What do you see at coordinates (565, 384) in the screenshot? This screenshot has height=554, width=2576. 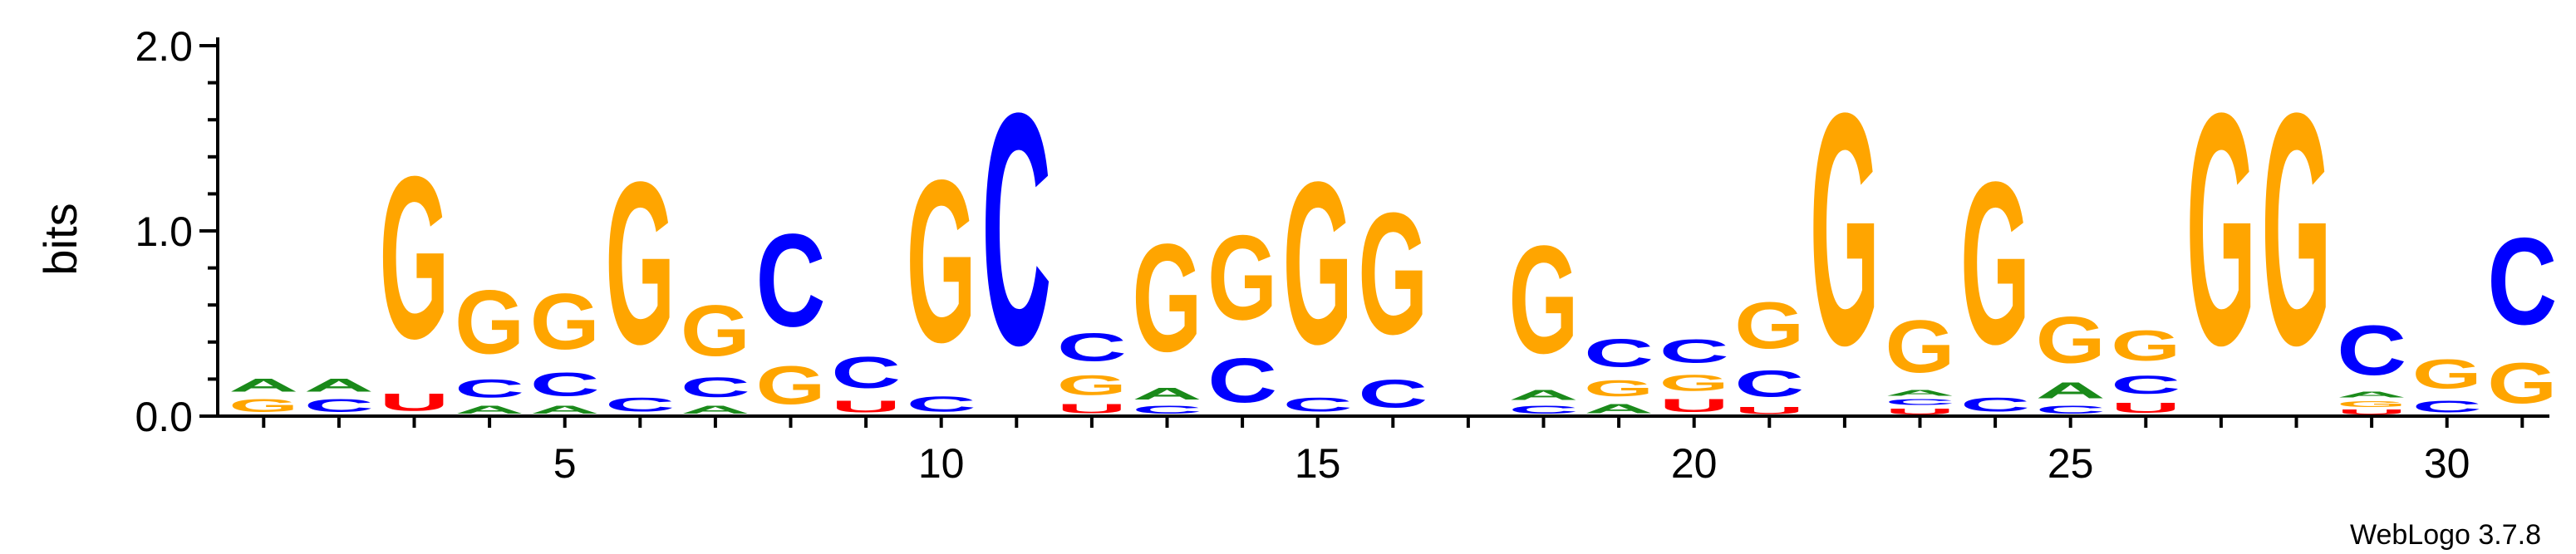 I see `logo-letter-C-pos-5: C` at bounding box center [565, 384].